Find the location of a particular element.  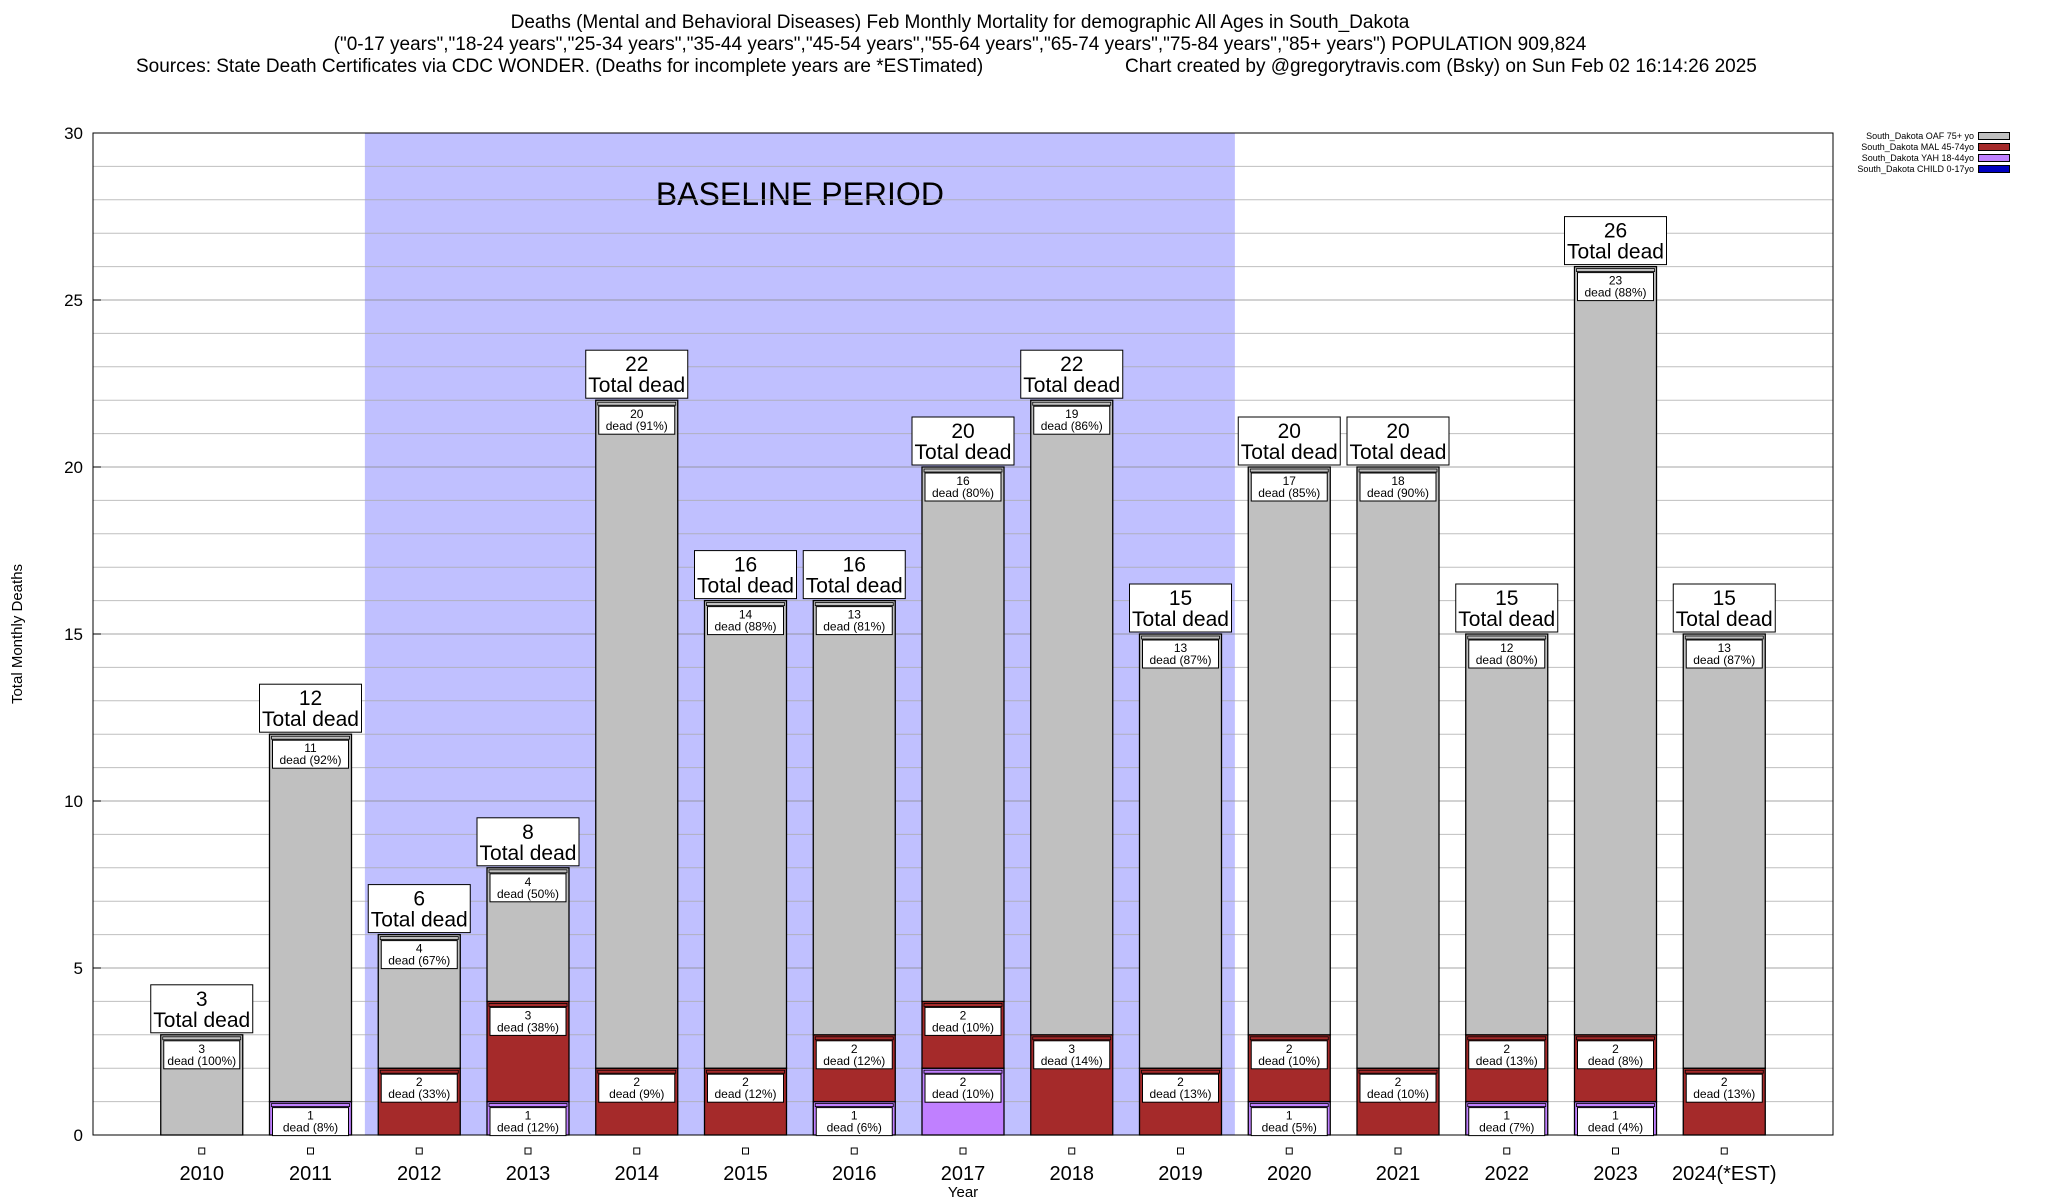

segment-percent-label: dead (8%) is located at coordinates (1615, 1061).